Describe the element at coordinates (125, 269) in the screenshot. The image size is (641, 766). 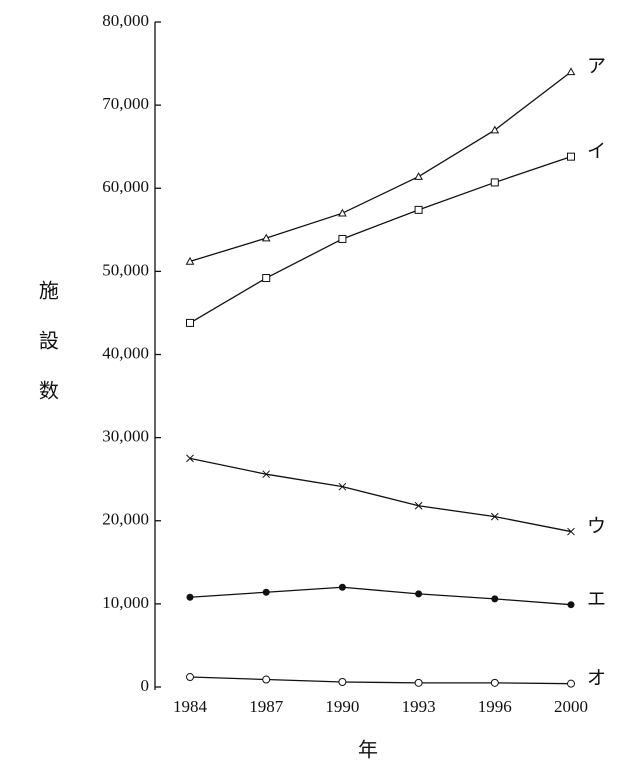
I see `y-tick-label: 50,000` at that location.